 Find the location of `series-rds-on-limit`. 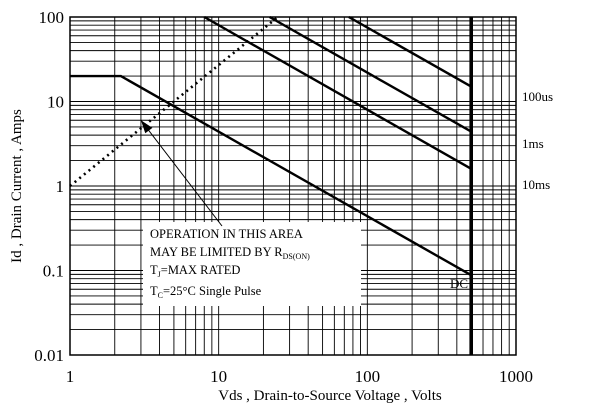

series-rds-on-limit is located at coordinates (174, 101).